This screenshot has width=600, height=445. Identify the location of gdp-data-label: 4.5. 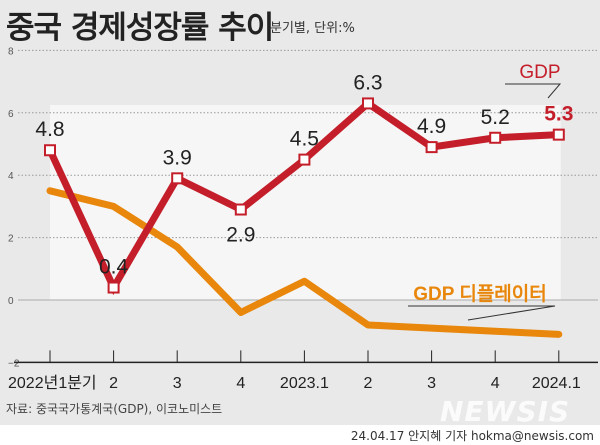
(304, 139).